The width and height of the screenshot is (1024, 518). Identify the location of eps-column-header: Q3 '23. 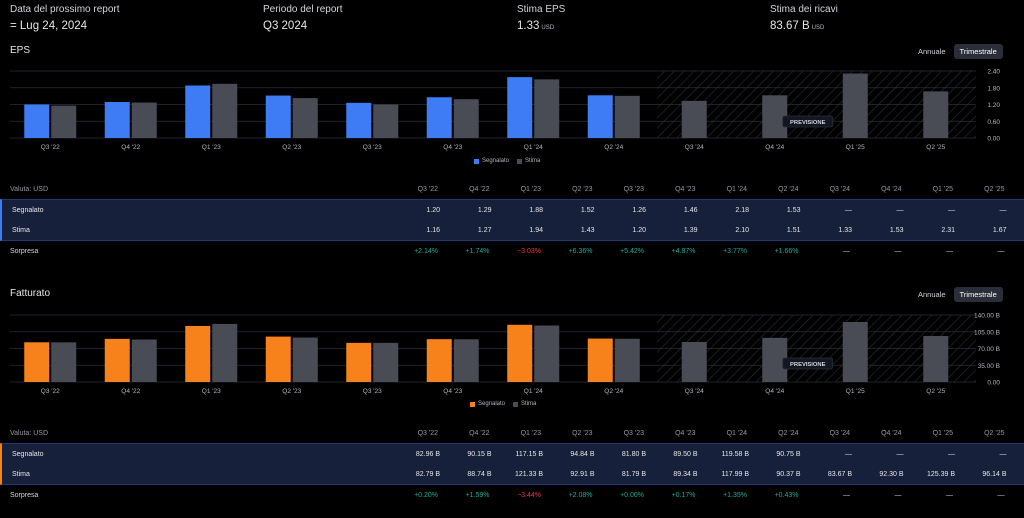
(633, 189).